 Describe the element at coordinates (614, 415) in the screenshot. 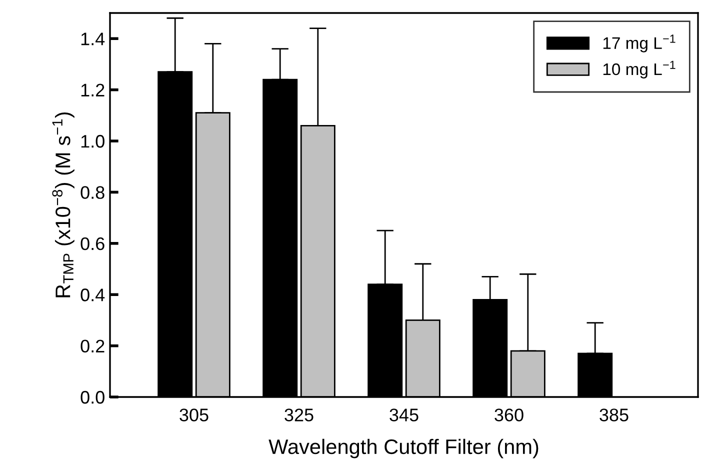

I see `x-tick-label: 385` at that location.